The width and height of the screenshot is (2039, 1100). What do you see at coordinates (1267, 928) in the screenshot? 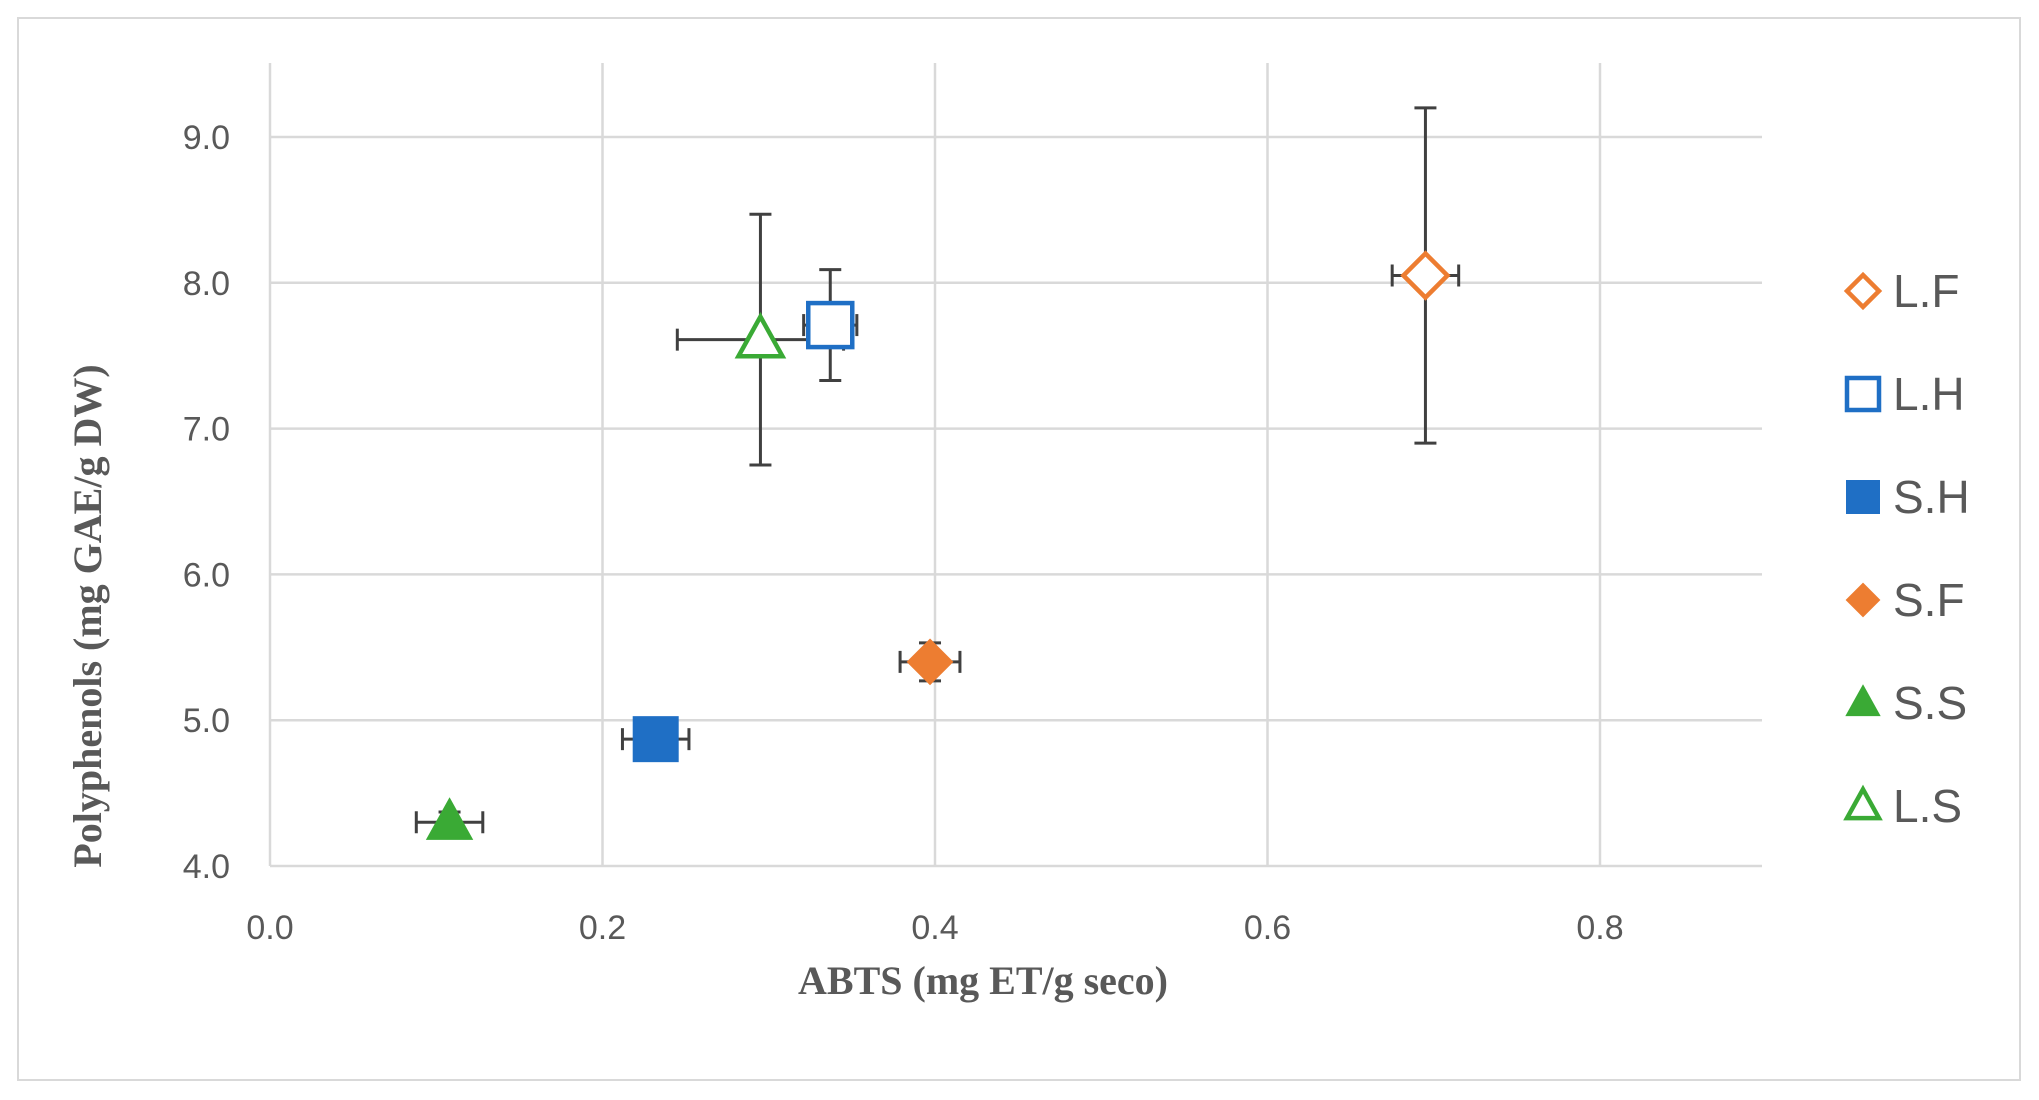
I see `x-tick-label: 0.6` at bounding box center [1267, 928].